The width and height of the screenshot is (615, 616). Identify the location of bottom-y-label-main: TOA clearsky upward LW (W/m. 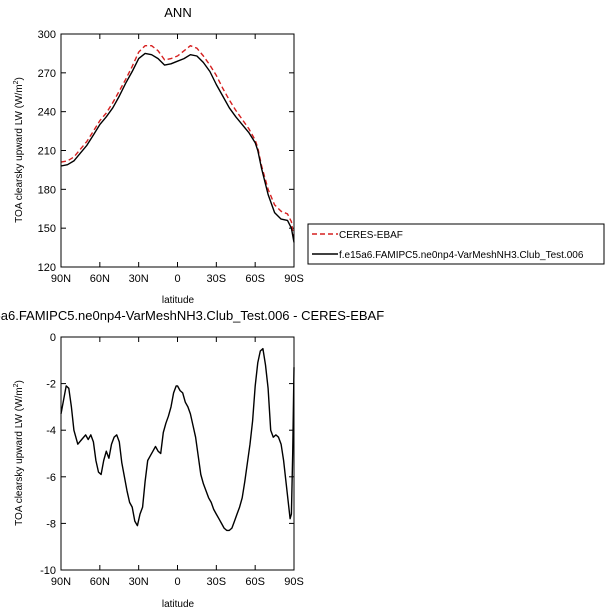
(19, 456).